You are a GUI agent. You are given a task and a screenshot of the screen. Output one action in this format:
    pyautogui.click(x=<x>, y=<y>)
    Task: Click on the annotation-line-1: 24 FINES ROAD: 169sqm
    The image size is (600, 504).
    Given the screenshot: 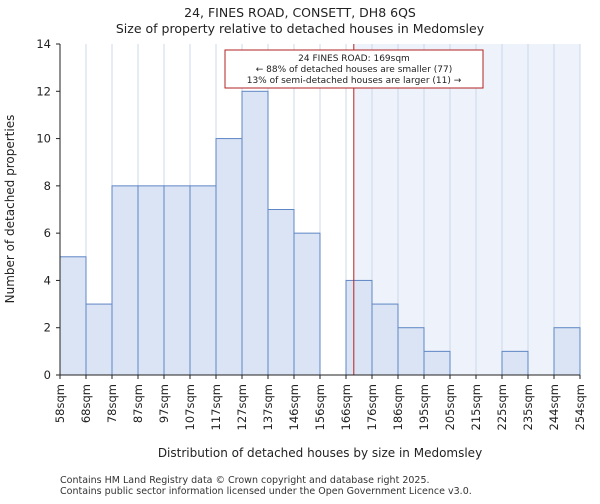 What is the action you would take?
    pyautogui.click(x=354, y=59)
    